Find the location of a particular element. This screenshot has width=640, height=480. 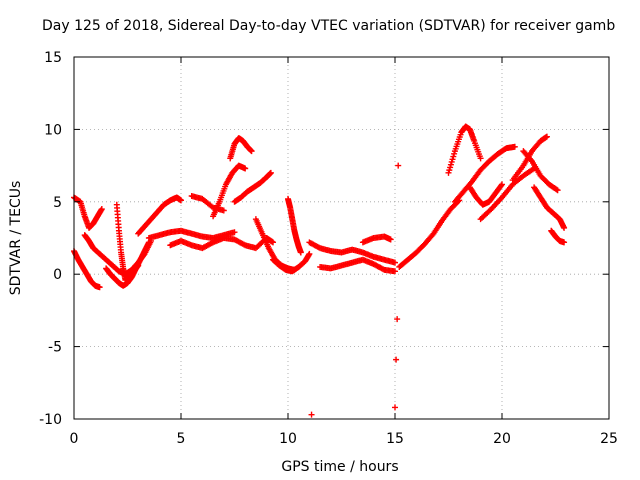

x-axis-label: GPS time / hours is located at coordinates (339, 467).